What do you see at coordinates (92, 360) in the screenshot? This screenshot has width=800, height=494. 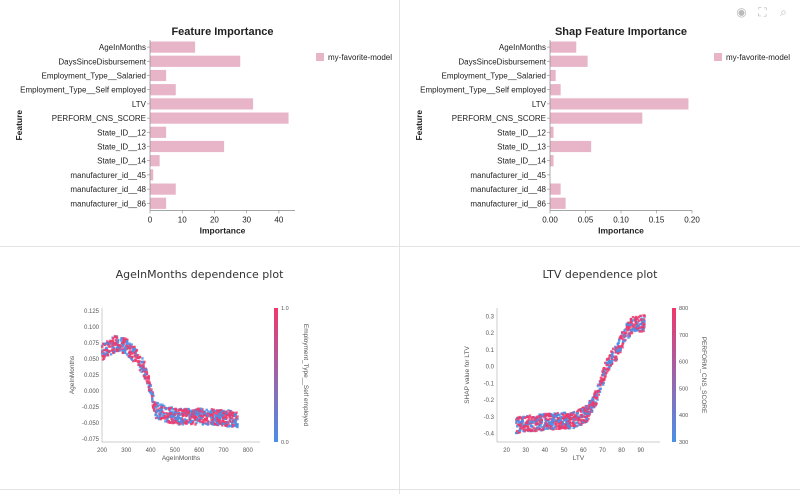 I see `y-tick-label: 0.050` at bounding box center [92, 360].